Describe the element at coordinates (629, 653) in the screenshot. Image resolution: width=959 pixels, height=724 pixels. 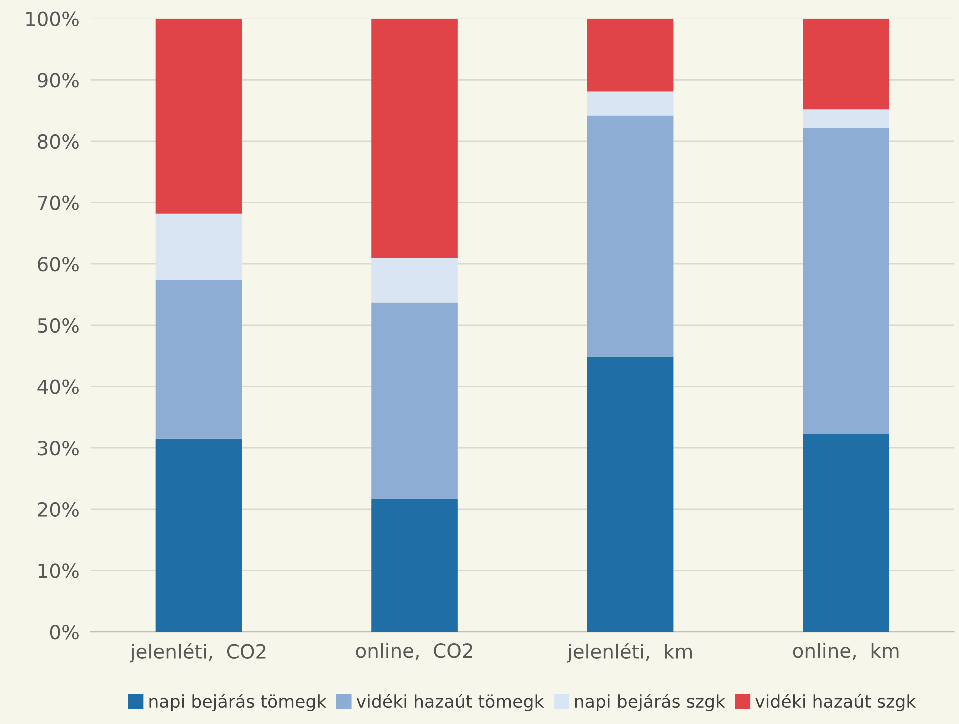
I see `x-tick-label: jelenléti, km` at that location.